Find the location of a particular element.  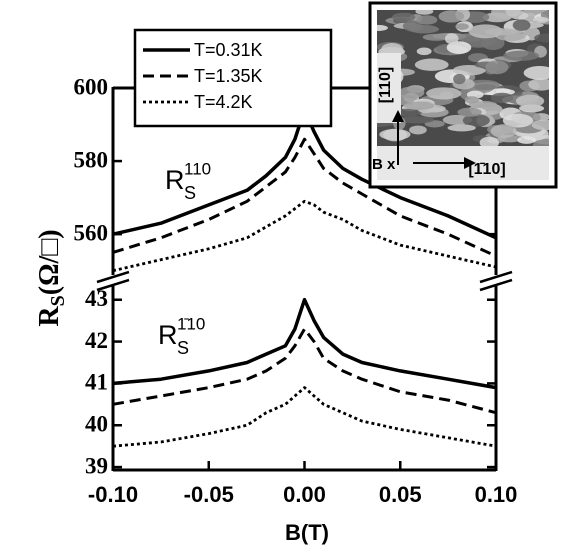

y-label-main: R is located at coordinates (49, 316).